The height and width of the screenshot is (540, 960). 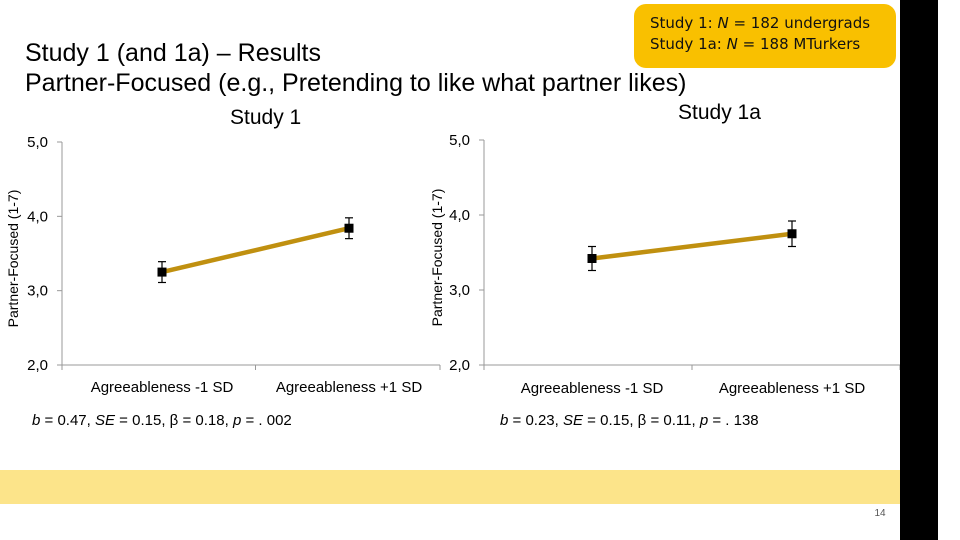 I want to click on category-label-1-0: Agreeableness -1 SD, so click(x=592, y=388).